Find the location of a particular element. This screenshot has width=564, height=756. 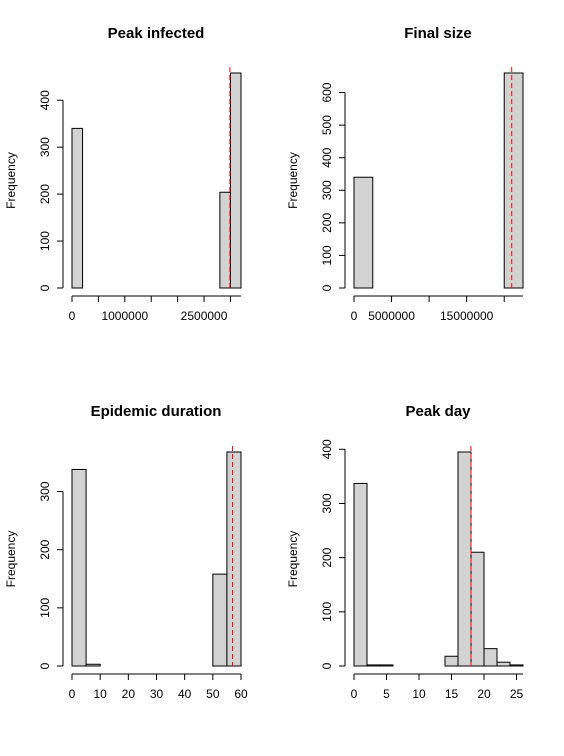

x-tick-label: 5 is located at coordinates (386, 694).